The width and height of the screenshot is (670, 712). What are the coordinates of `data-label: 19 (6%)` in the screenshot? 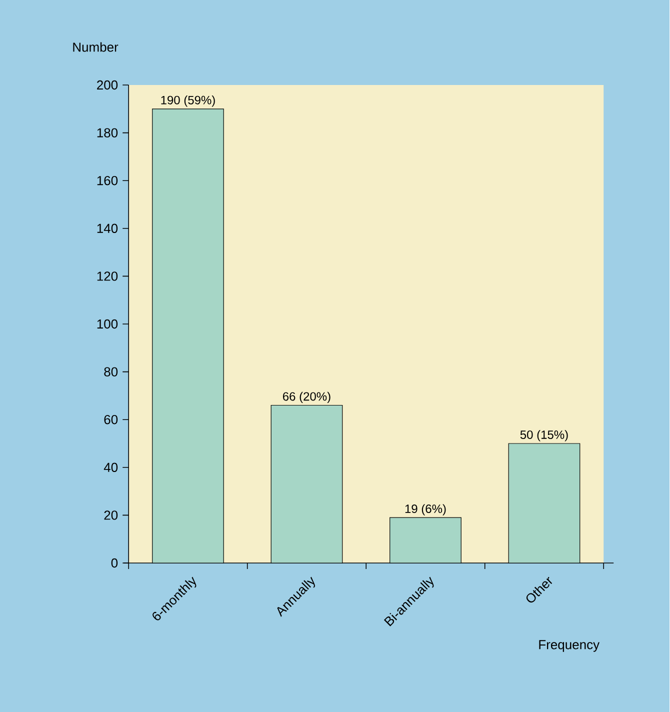 It's located at (426, 510).